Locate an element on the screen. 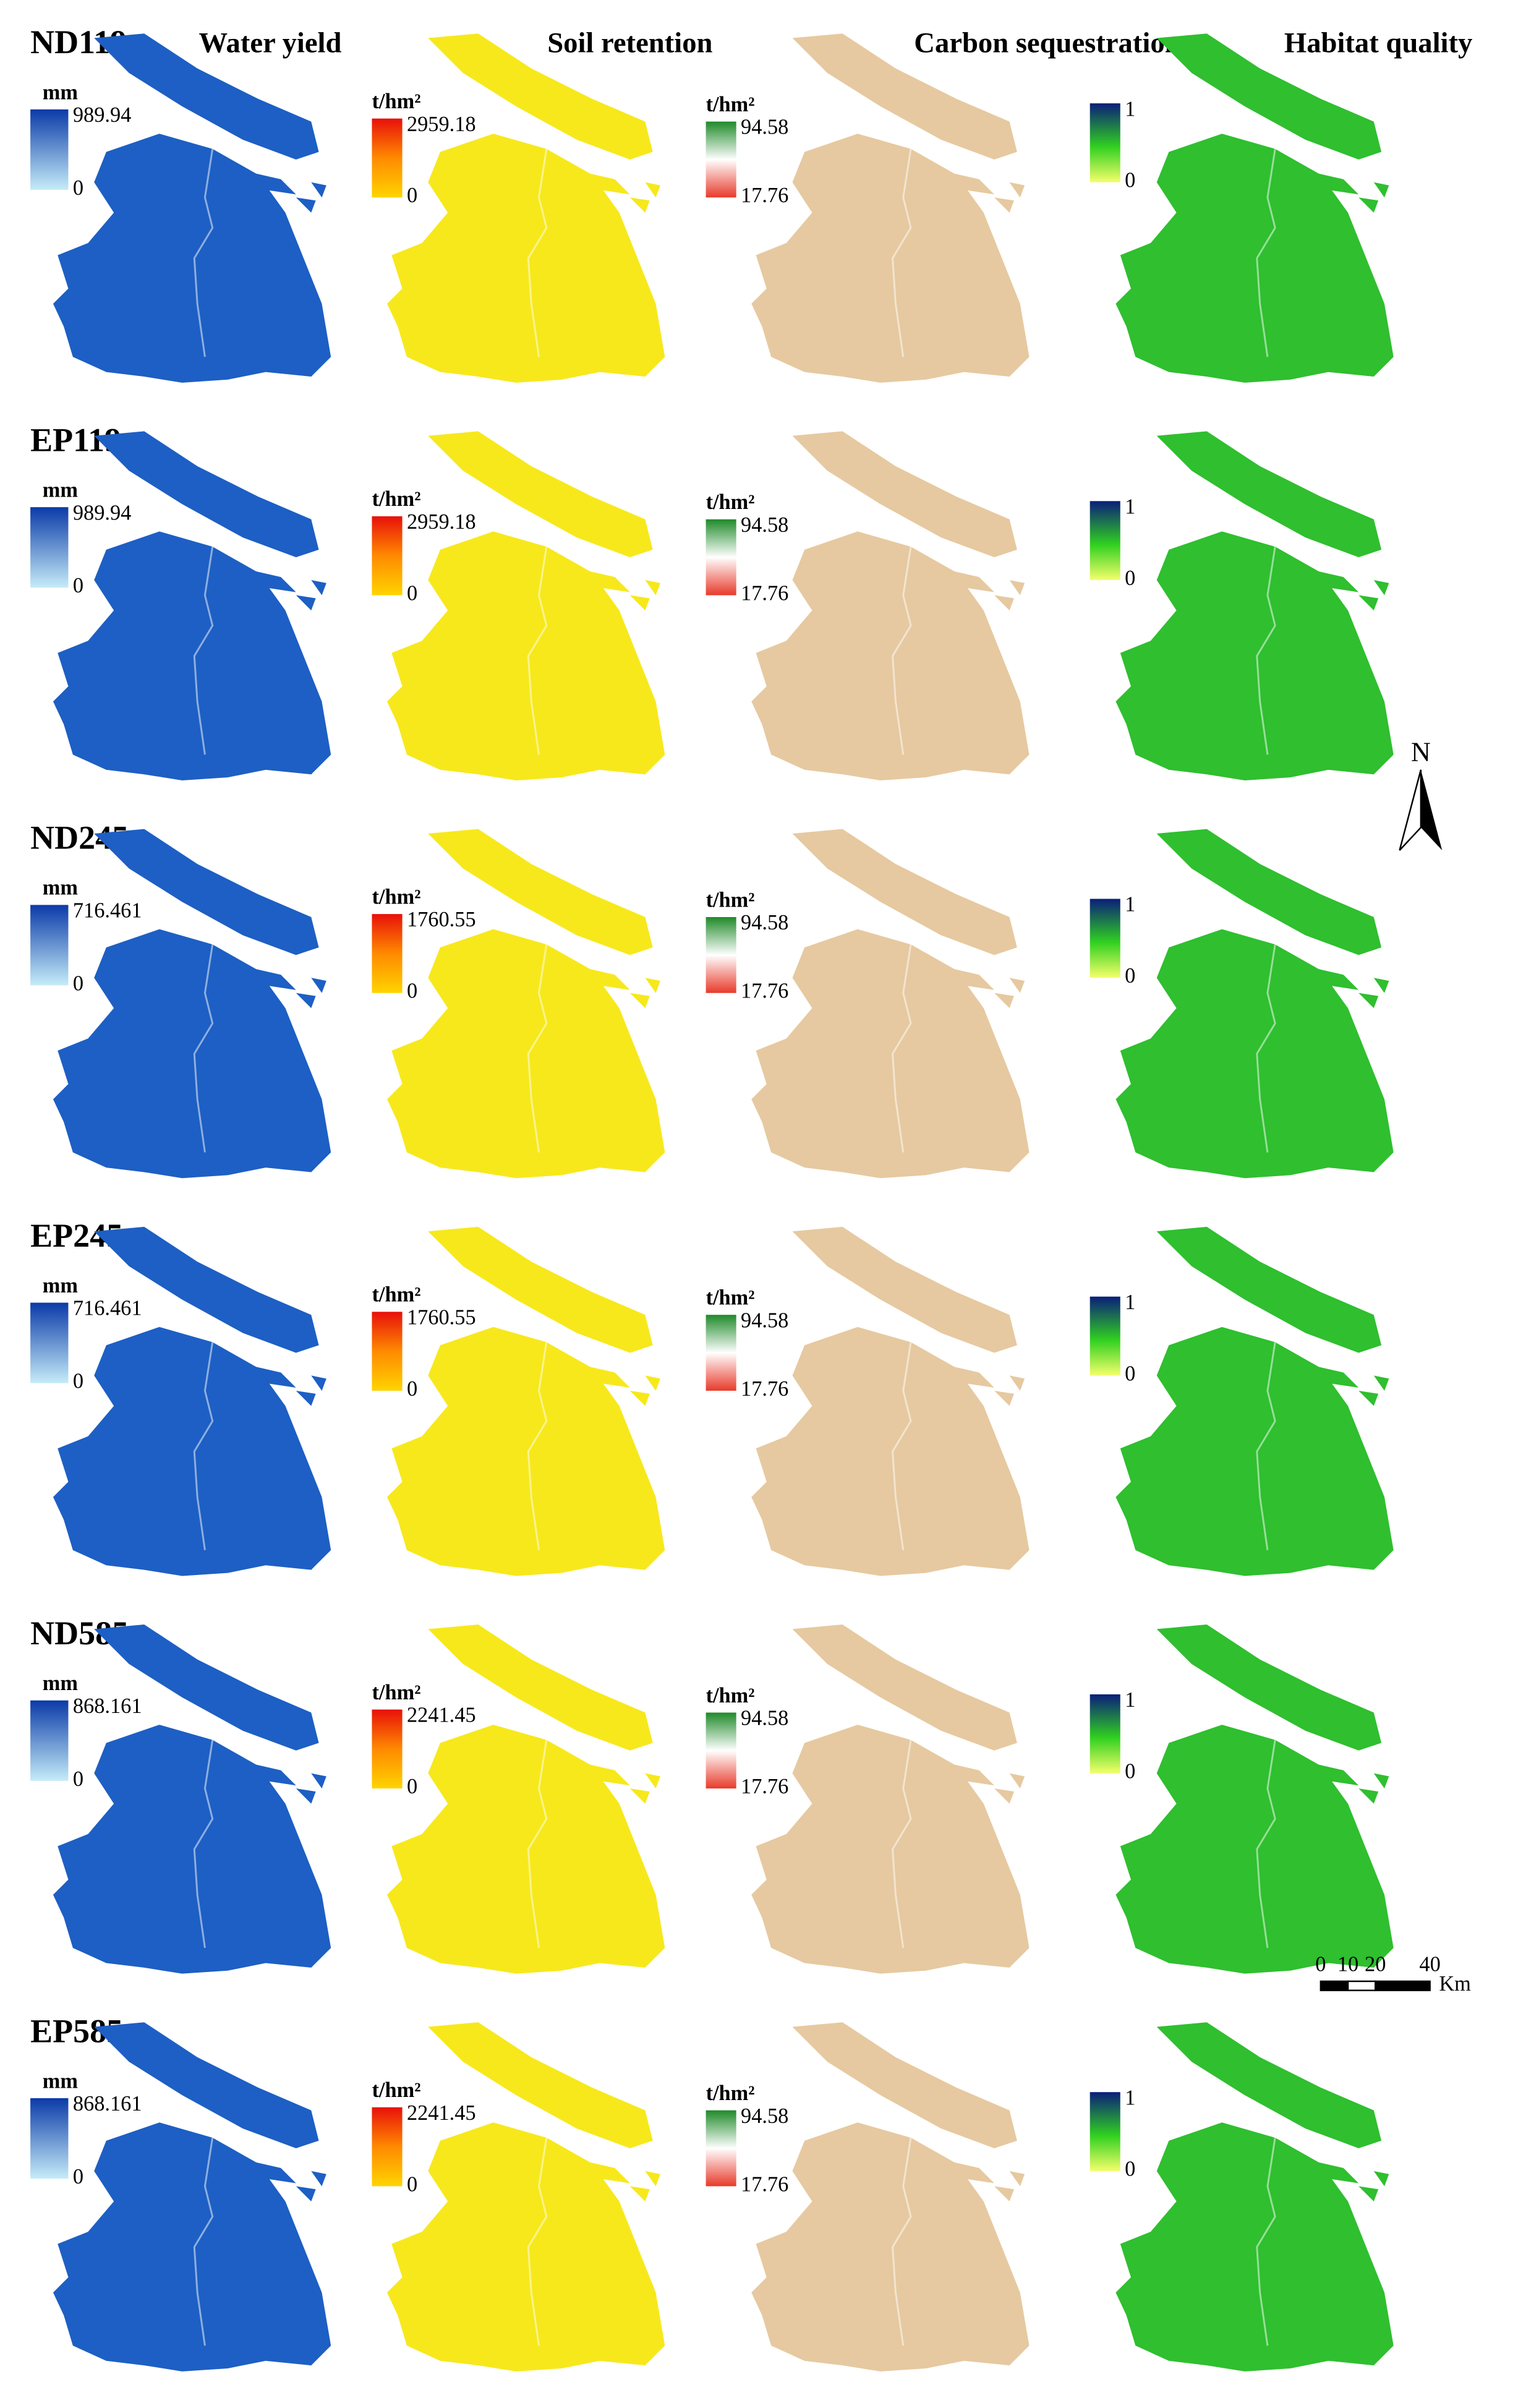 This screenshot has height=2408, width=1518. scale-tick-label: 10 is located at coordinates (1347, 1964).